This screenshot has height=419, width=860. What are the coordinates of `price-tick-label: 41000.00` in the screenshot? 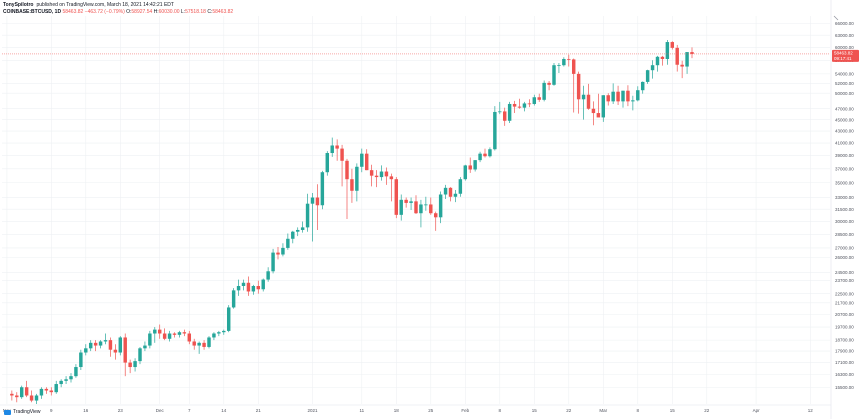 It's located at (844, 143).